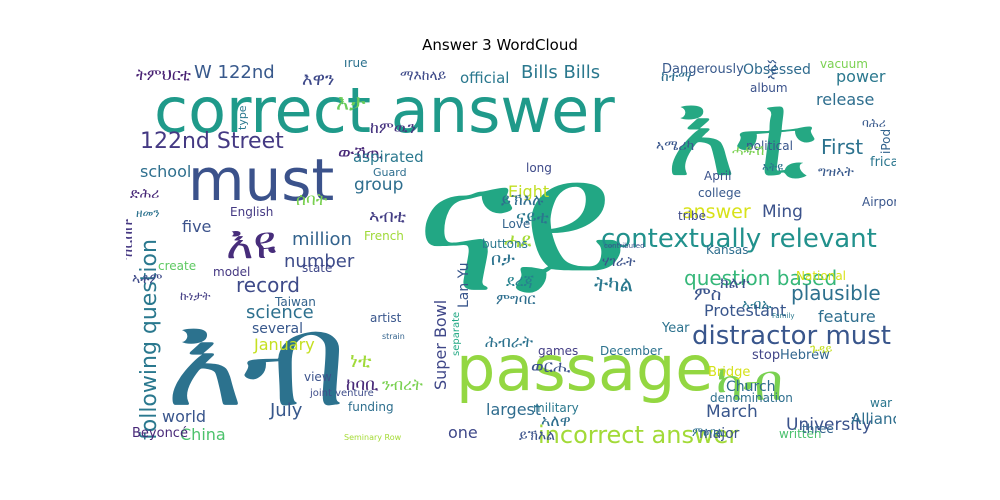  Describe the element at coordinates (760, 278) in the screenshot. I see `cloud-word-question-based: question based` at that location.